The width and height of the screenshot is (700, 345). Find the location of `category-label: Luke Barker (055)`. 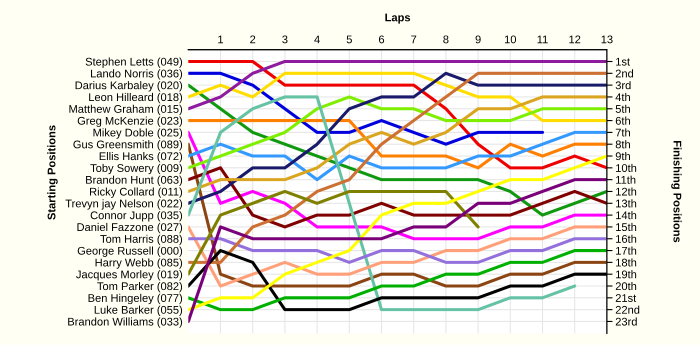

category-label: Luke Barker (055) is located at coordinates (138, 311).